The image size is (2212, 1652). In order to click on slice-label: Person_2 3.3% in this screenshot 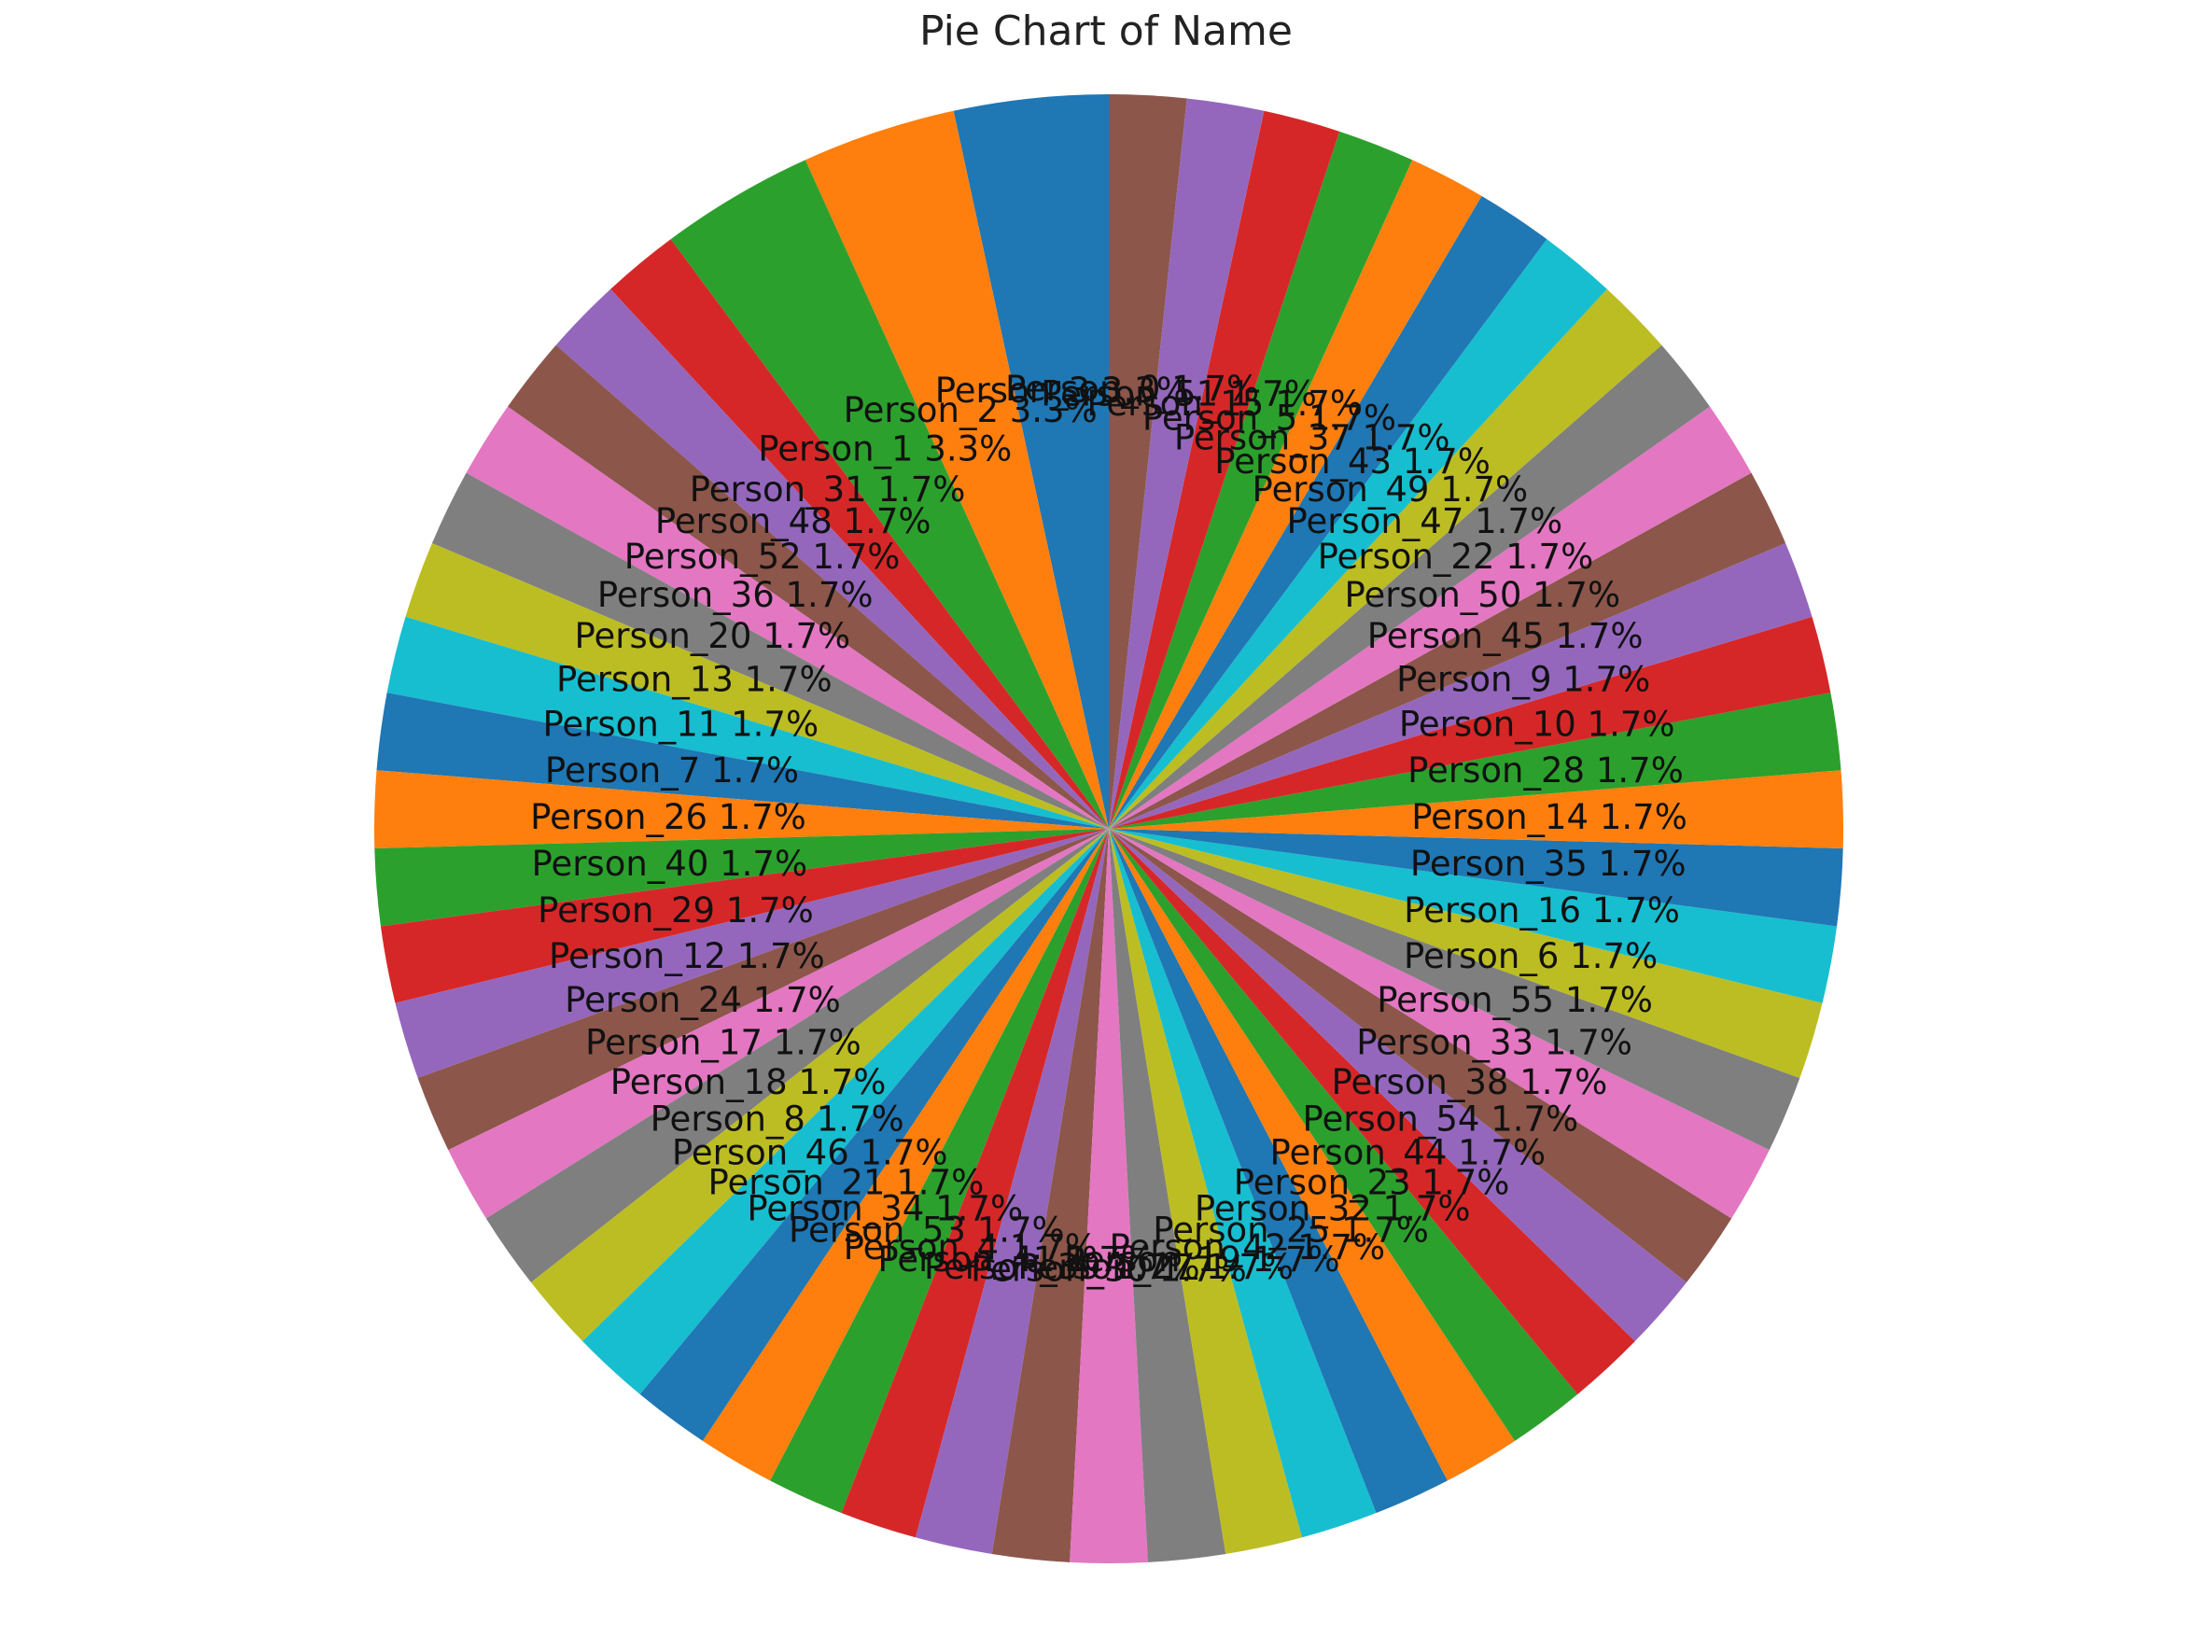, I will do `click(971, 410)`.